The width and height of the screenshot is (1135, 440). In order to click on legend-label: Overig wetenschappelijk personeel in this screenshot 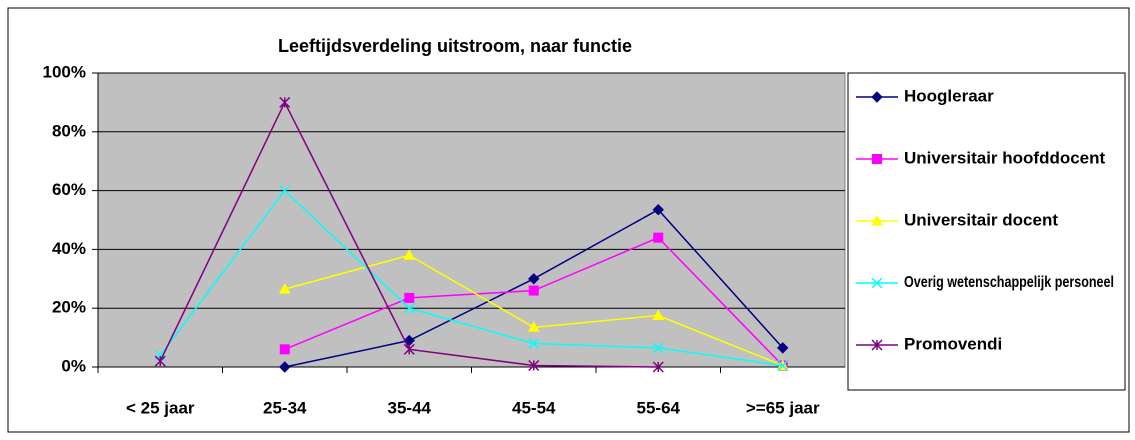, I will do `click(1009, 282)`.